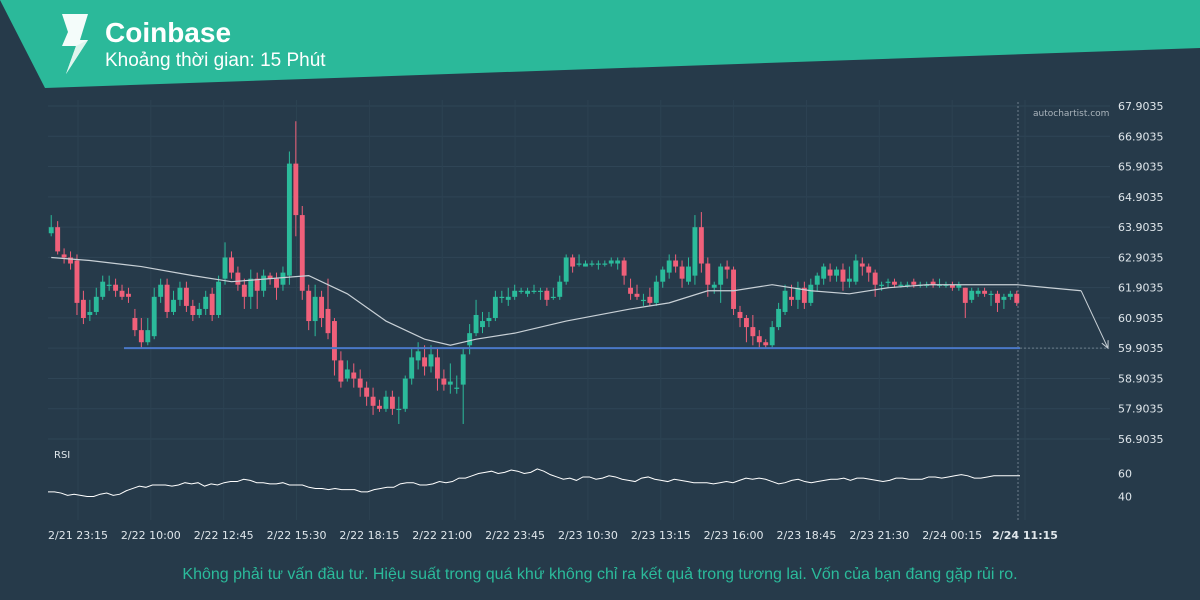 The width and height of the screenshot is (1200, 600). What do you see at coordinates (1141, 227) in the screenshot?
I see `price-tick-label: 63.9035` at bounding box center [1141, 227].